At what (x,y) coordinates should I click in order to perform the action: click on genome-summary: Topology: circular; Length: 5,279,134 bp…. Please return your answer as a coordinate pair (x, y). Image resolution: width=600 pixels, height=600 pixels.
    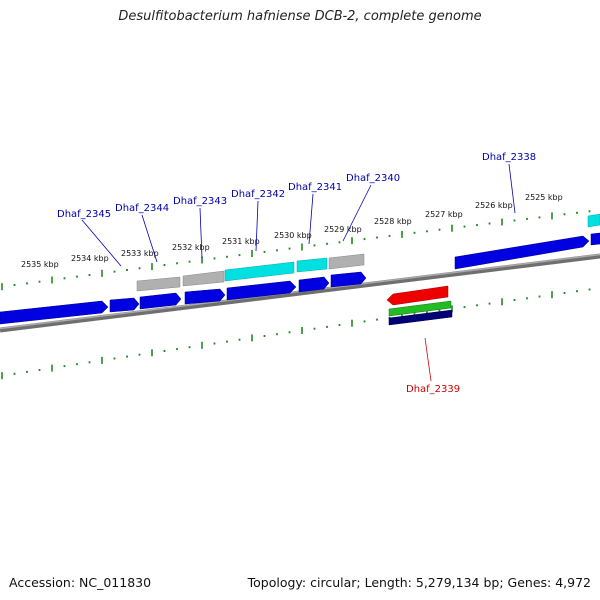
    Looking at the image, I should click on (419, 582).